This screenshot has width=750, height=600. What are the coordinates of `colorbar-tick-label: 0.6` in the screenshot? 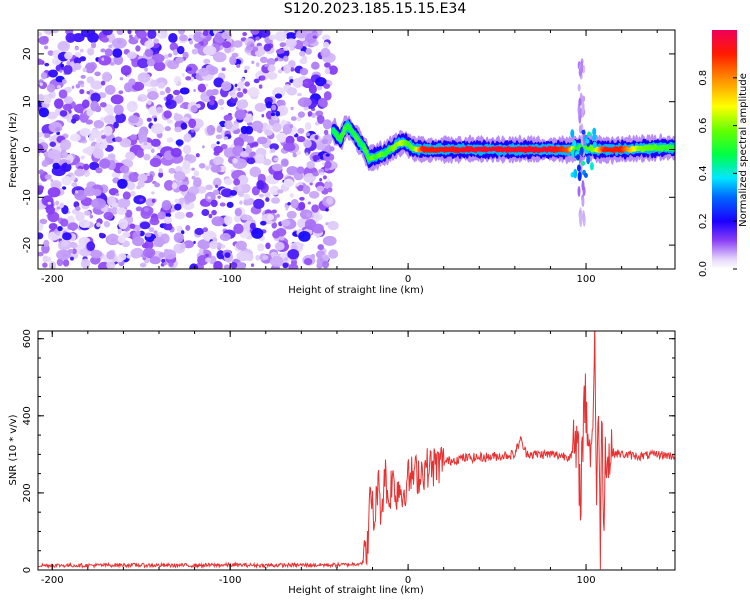 It's located at (703, 126).